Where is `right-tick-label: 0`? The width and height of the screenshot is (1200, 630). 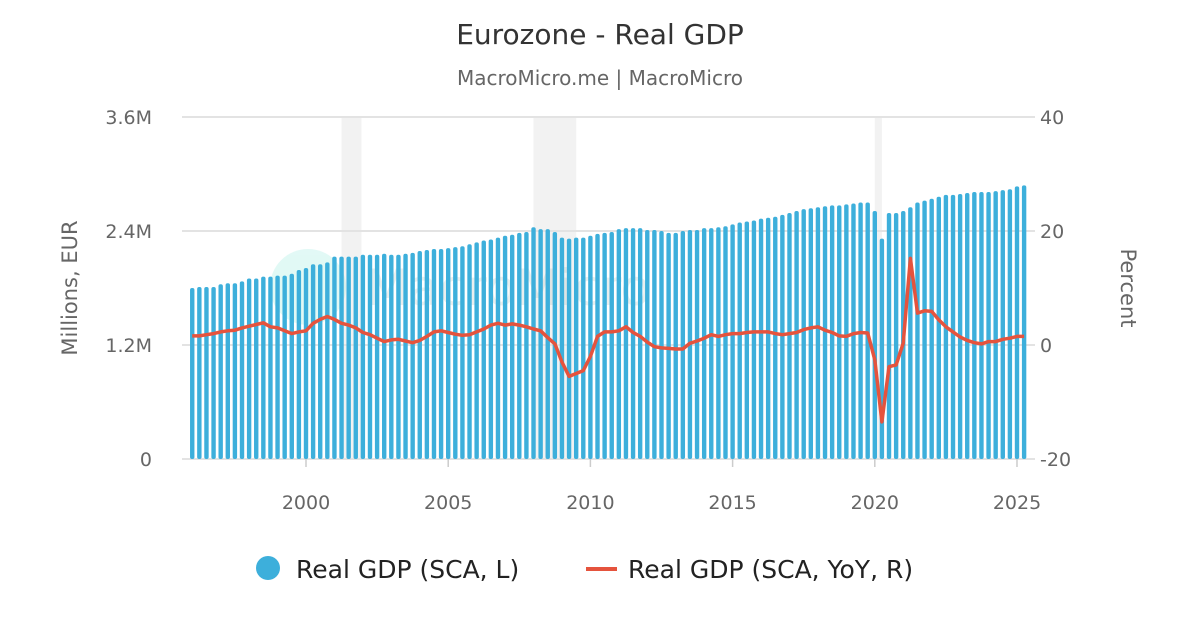 right-tick-label: 0 is located at coordinates (1046, 346).